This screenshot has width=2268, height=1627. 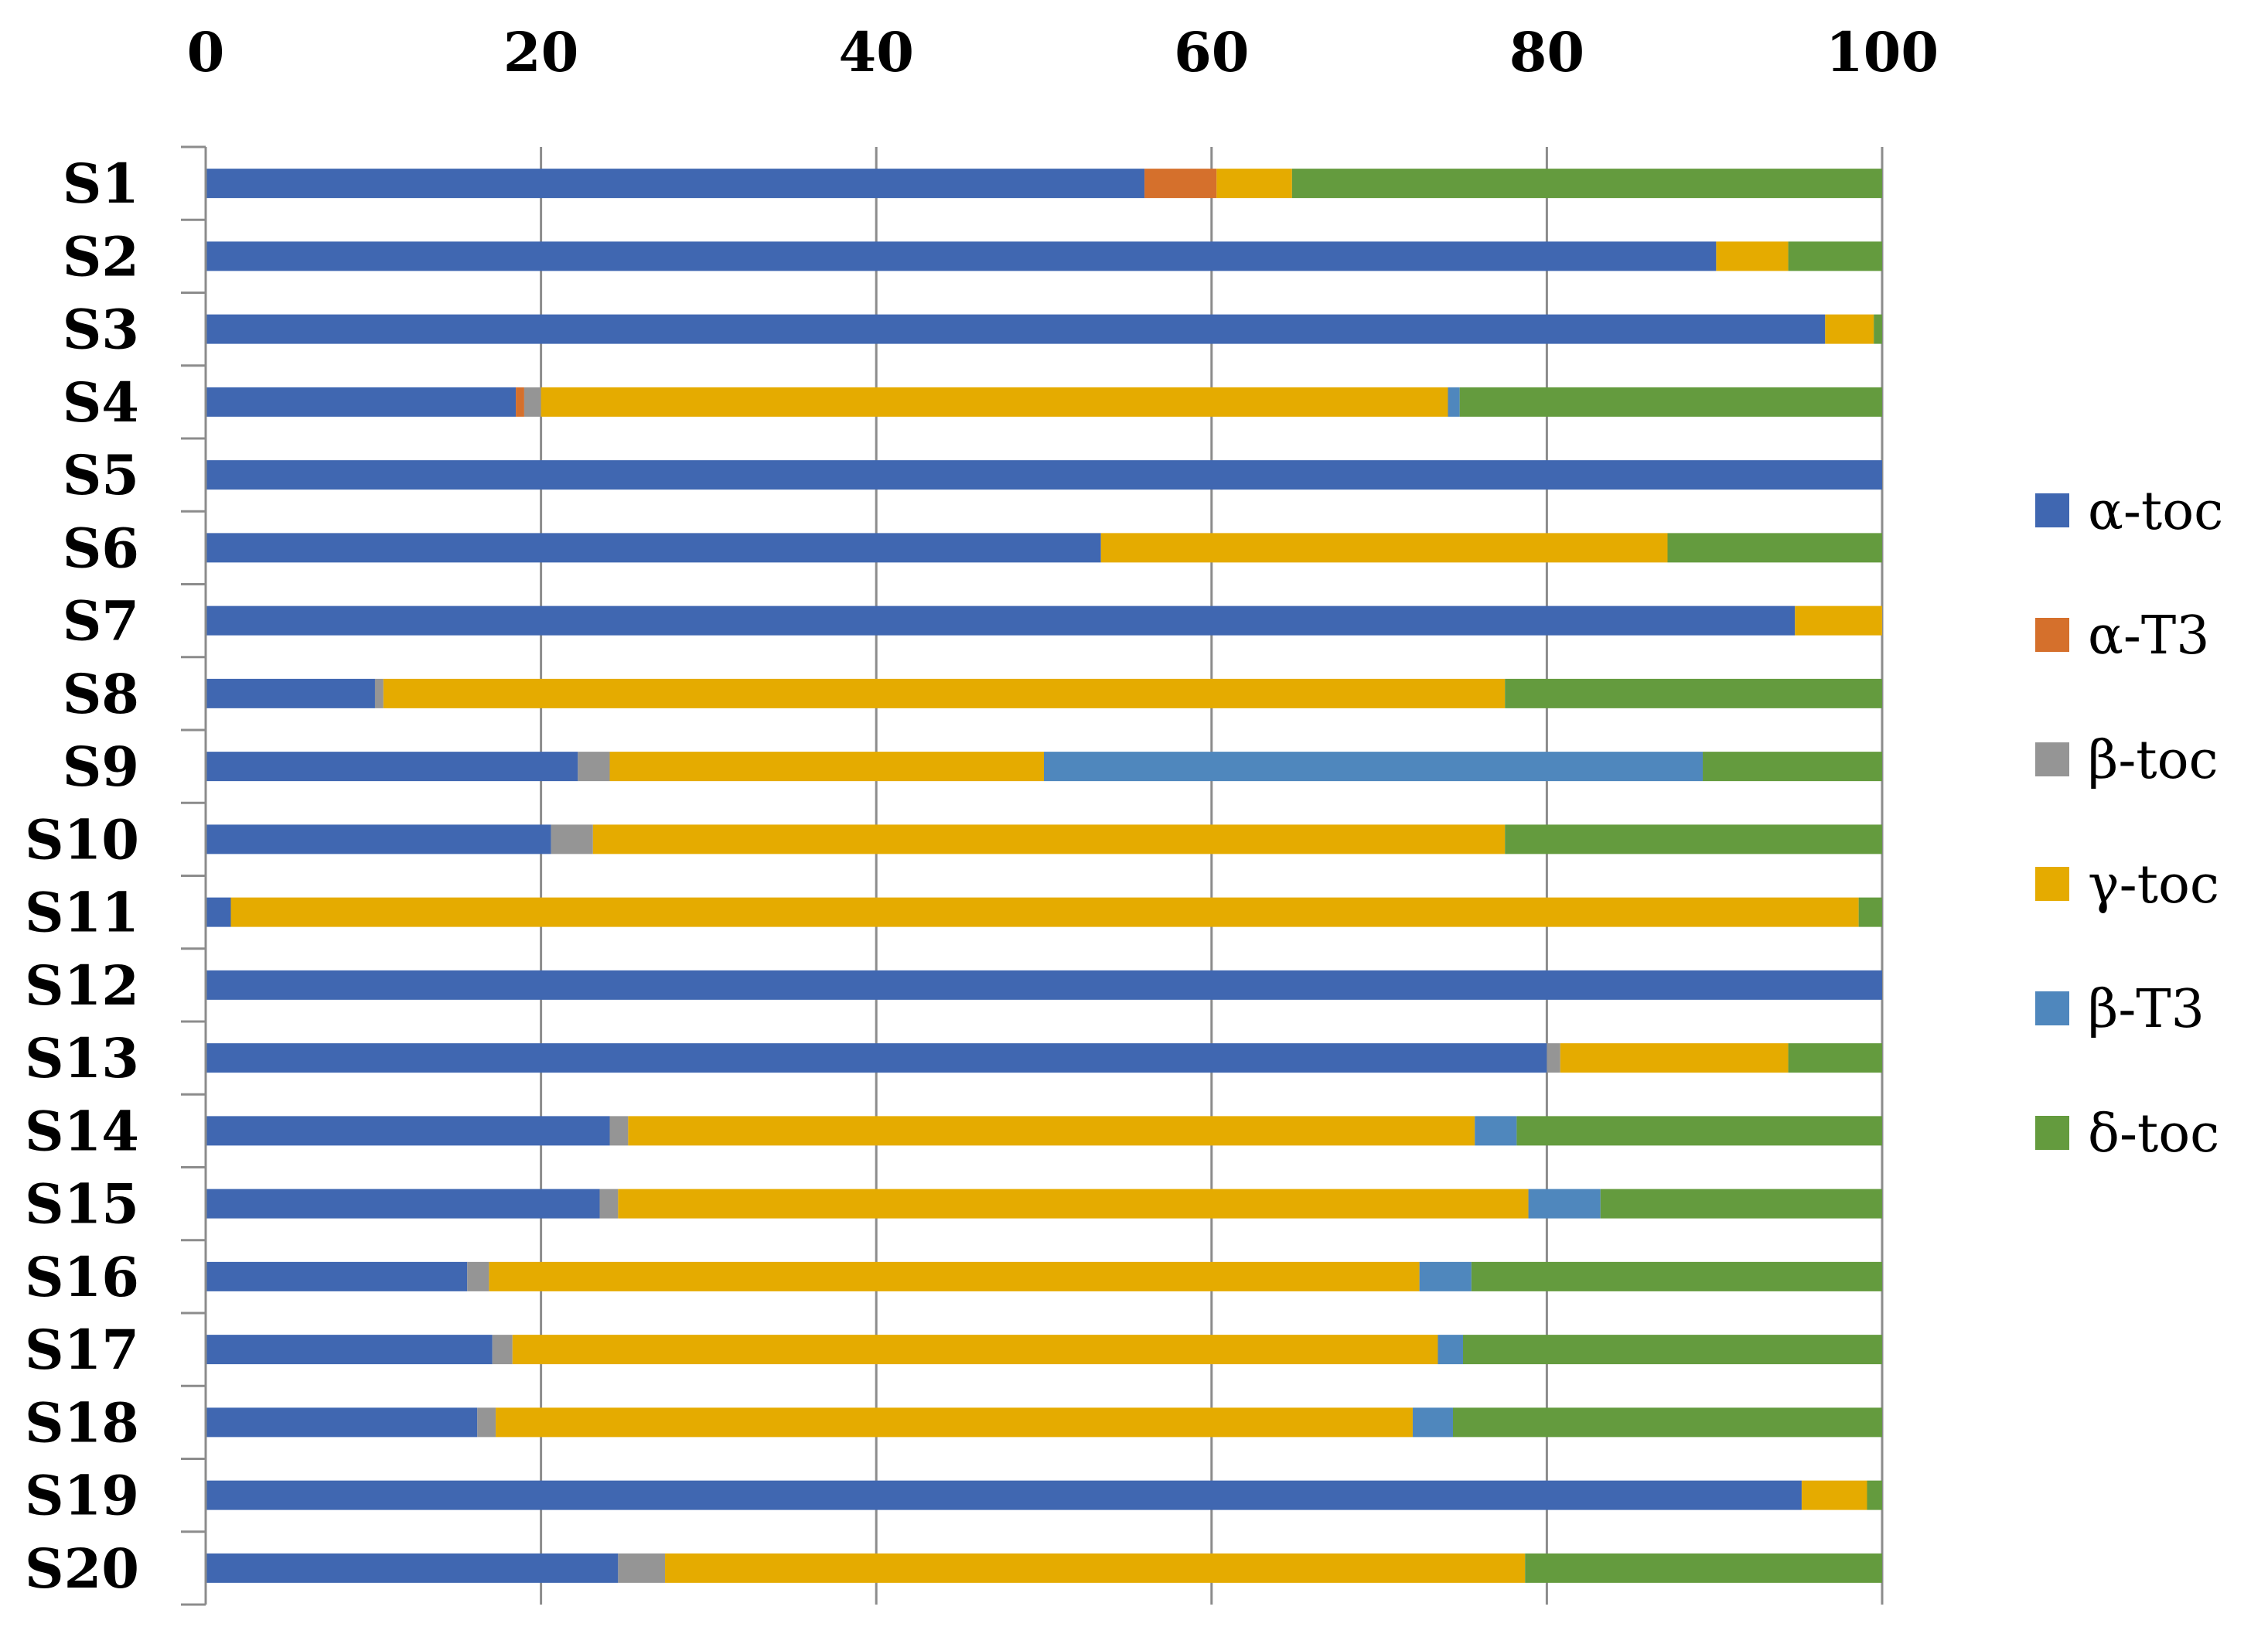 I want to click on category-label: S15, so click(x=82, y=1204).